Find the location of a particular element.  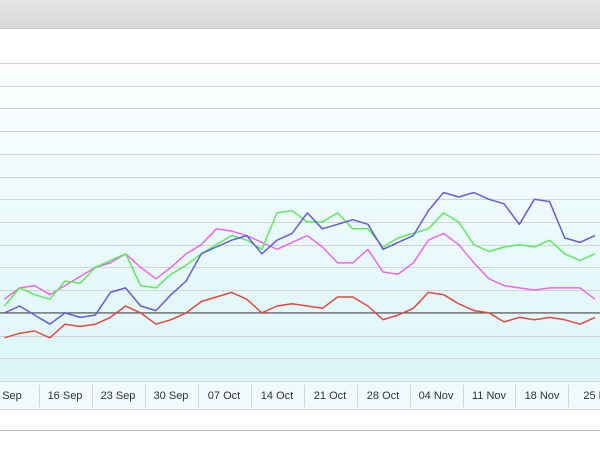

x-tick-label: 25 N is located at coordinates (591, 396).